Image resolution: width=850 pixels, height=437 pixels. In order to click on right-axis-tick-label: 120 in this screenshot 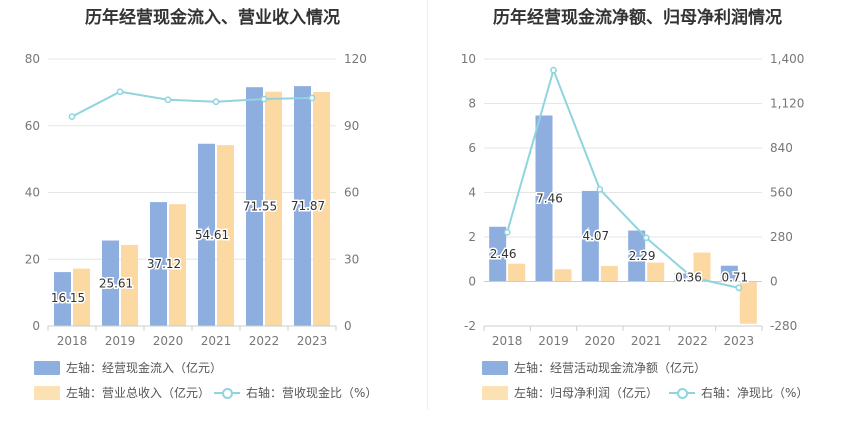, I will do `click(355, 59)`.